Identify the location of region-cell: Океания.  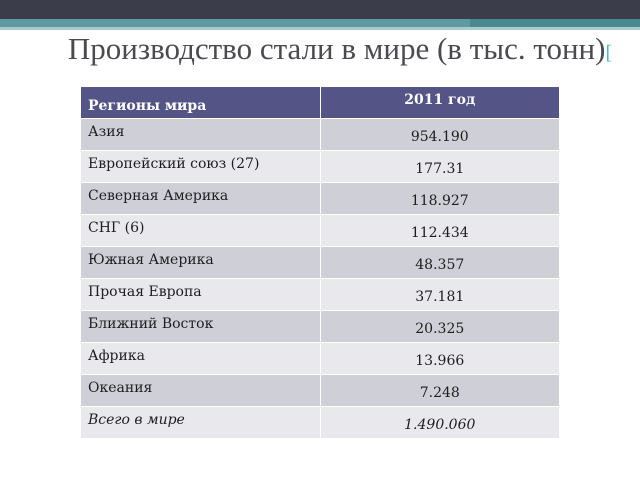
(200, 390).